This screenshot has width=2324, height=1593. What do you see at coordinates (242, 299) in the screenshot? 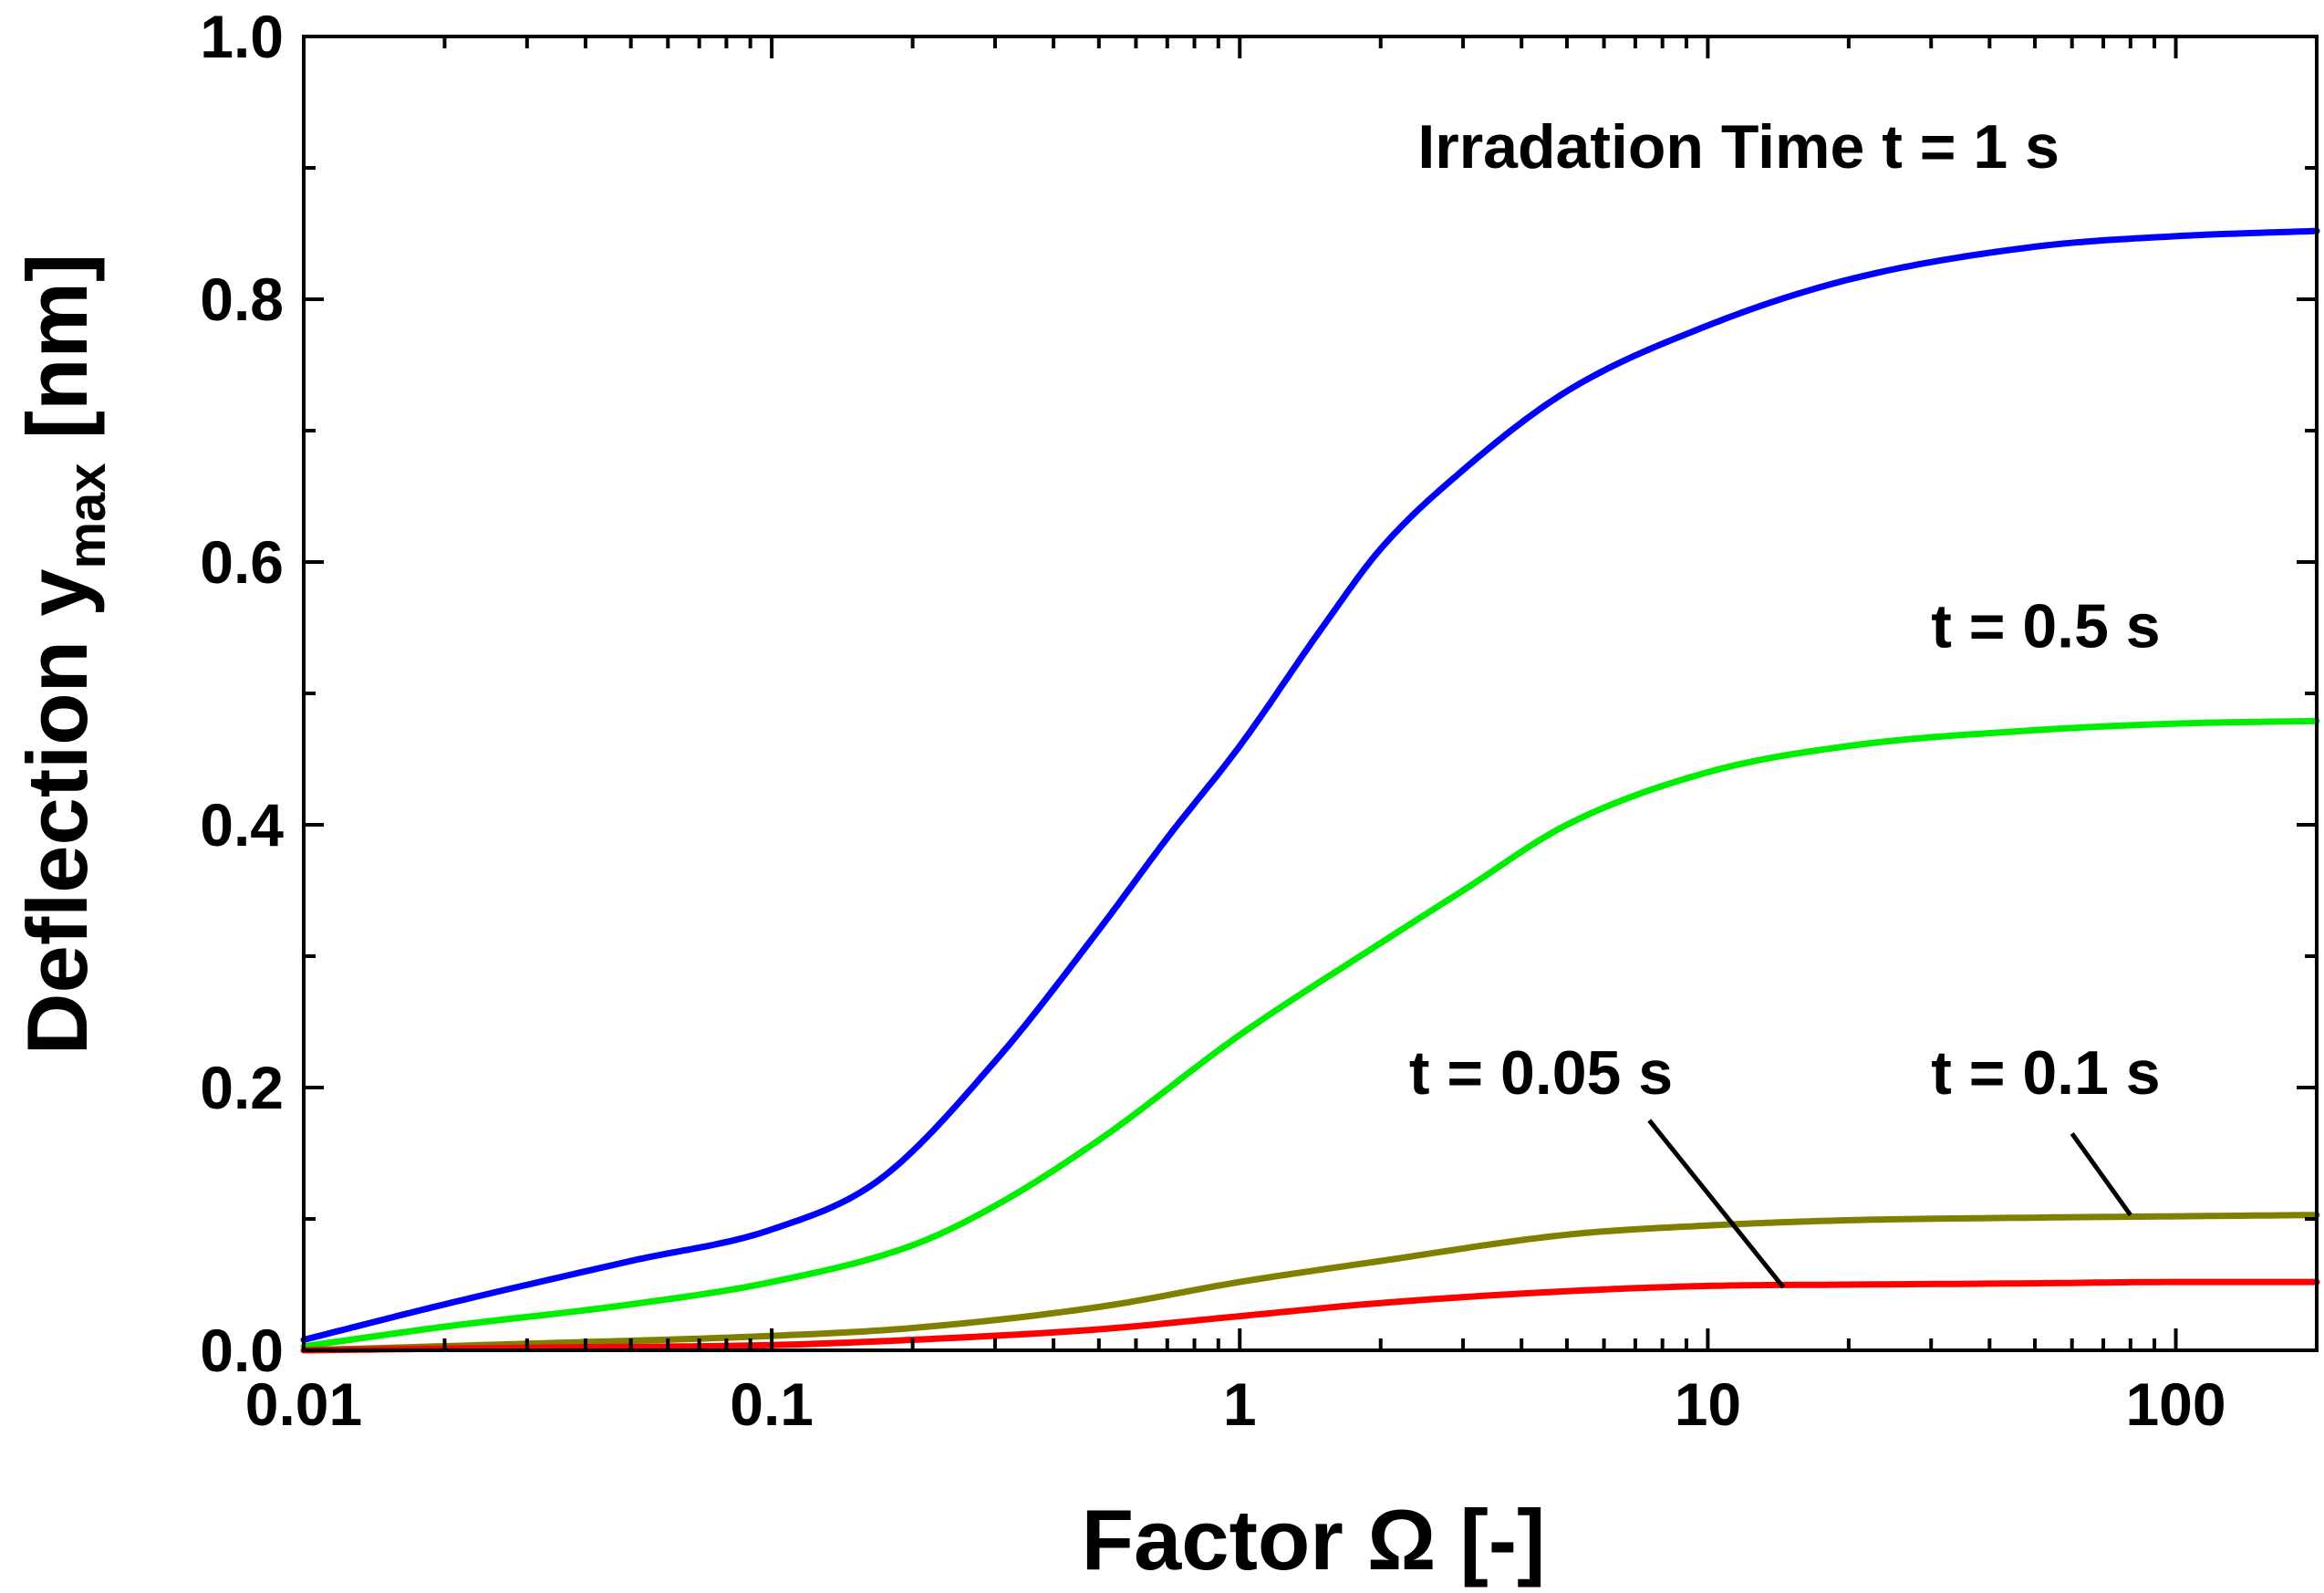
I see `y-tick-label: 0.8` at bounding box center [242, 299].